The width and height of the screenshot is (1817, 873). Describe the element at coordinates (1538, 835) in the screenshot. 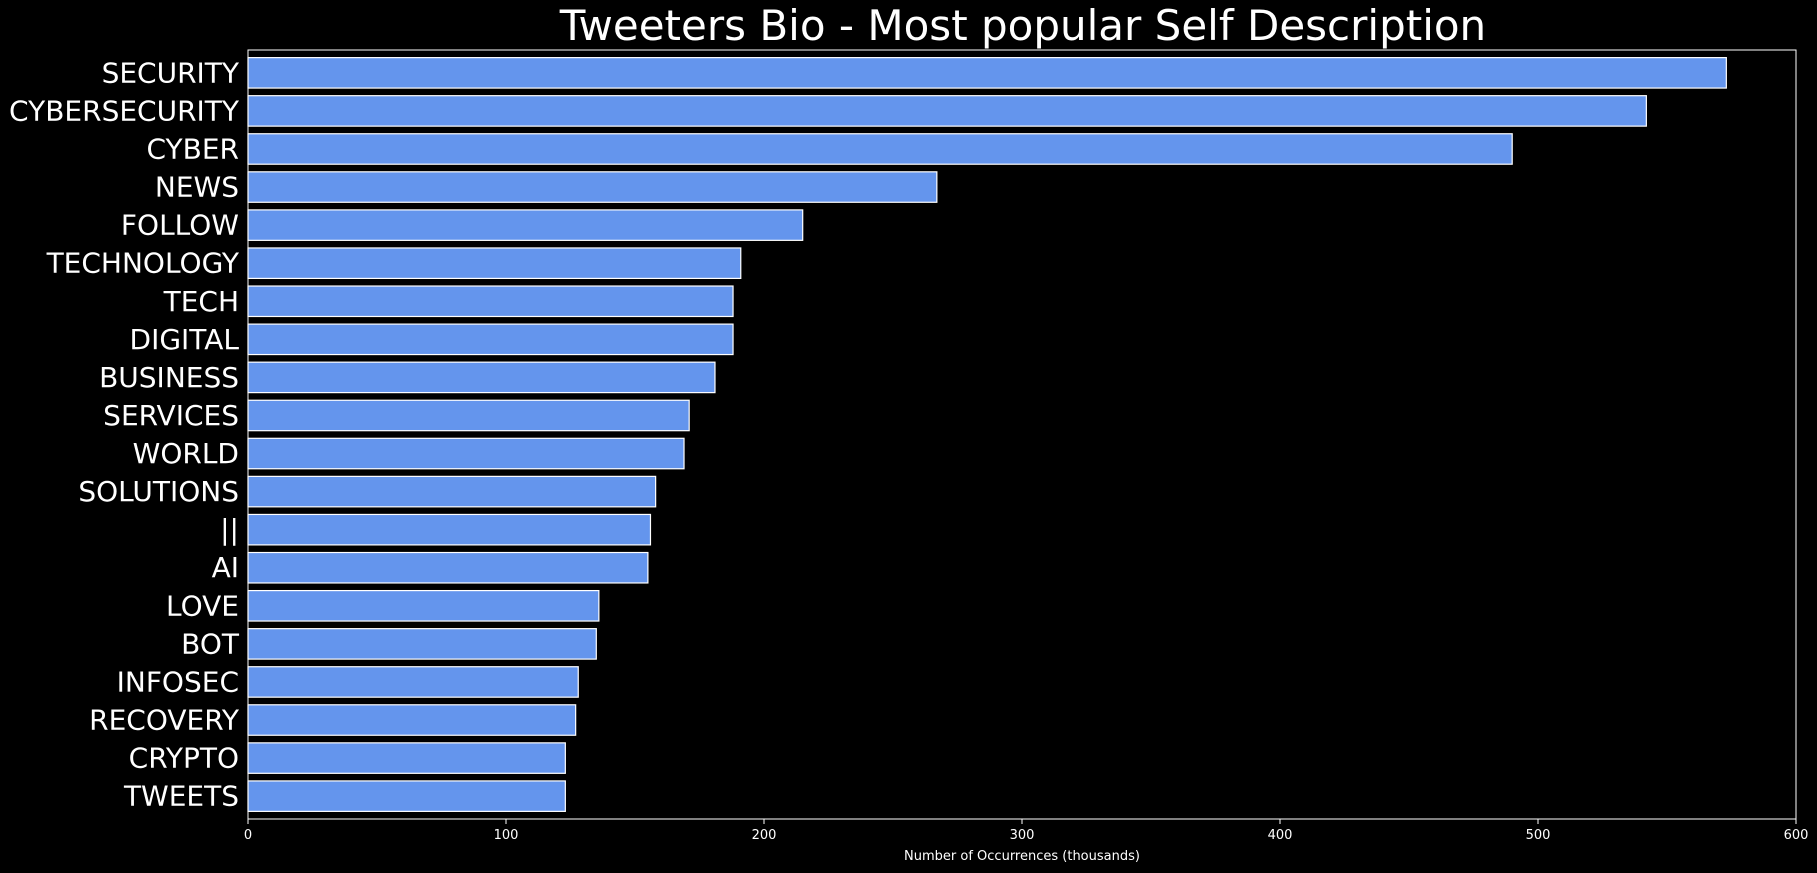

I see `x-tick-label-5: 500` at that location.